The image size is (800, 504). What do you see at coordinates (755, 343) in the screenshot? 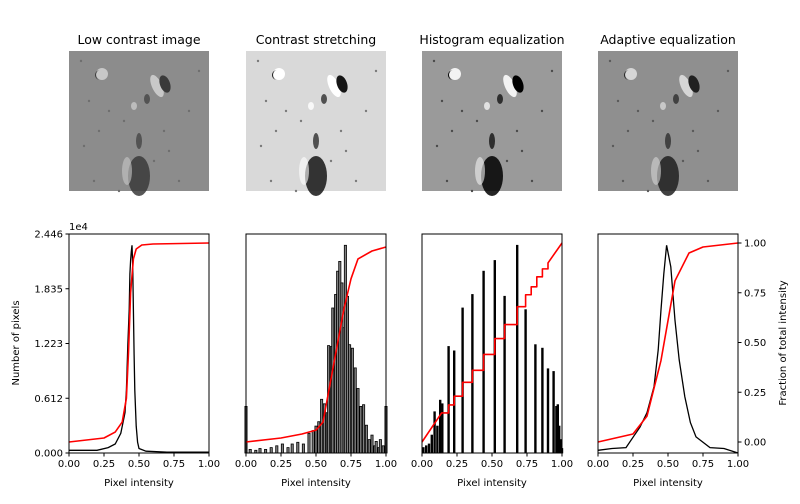
I see `right-y-tick-label: 0.50` at bounding box center [755, 343].